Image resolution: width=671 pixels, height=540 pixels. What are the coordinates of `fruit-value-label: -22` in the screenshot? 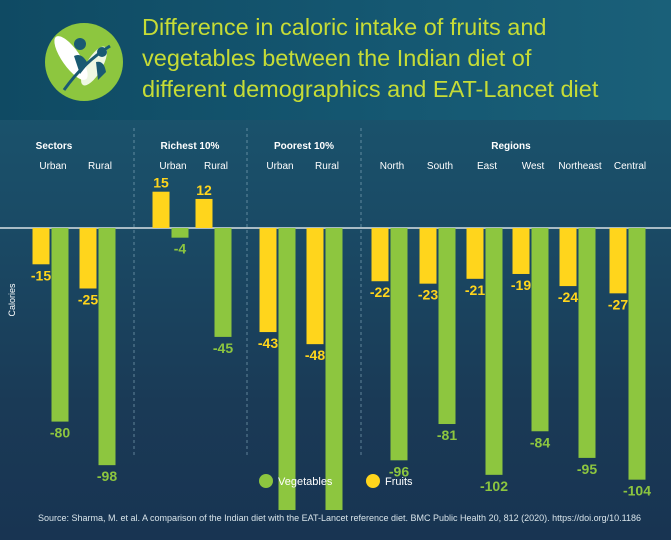 It's located at (380, 292).